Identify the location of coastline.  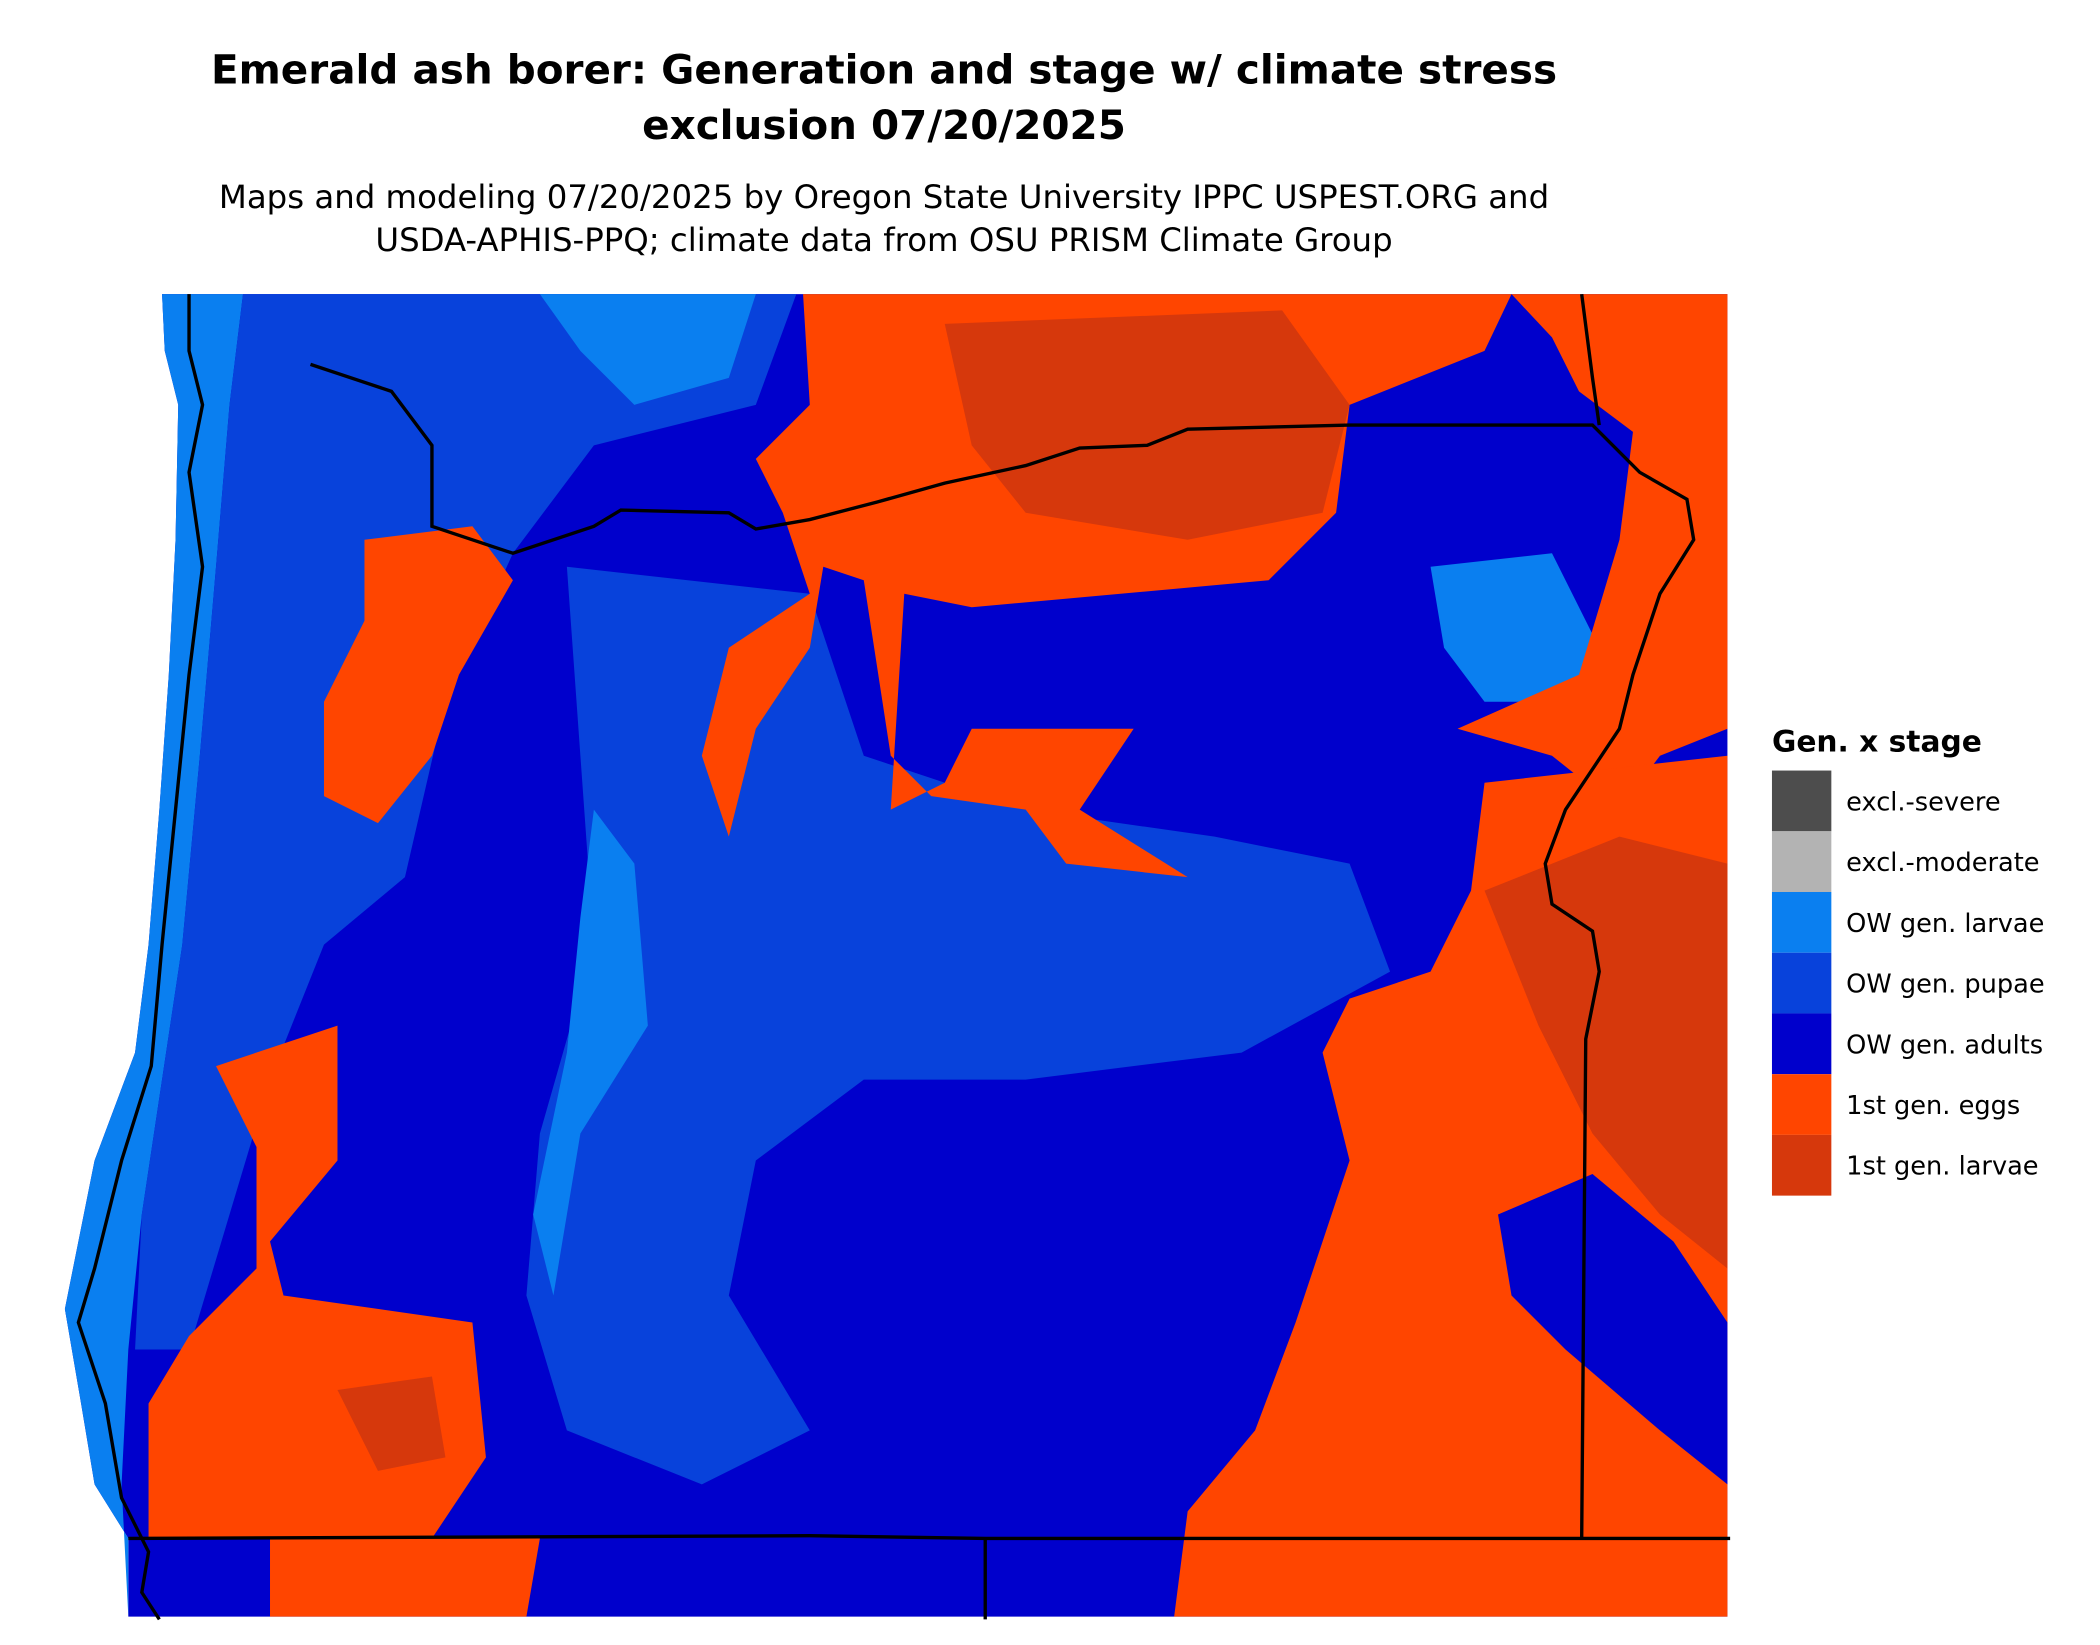
(140, 957).